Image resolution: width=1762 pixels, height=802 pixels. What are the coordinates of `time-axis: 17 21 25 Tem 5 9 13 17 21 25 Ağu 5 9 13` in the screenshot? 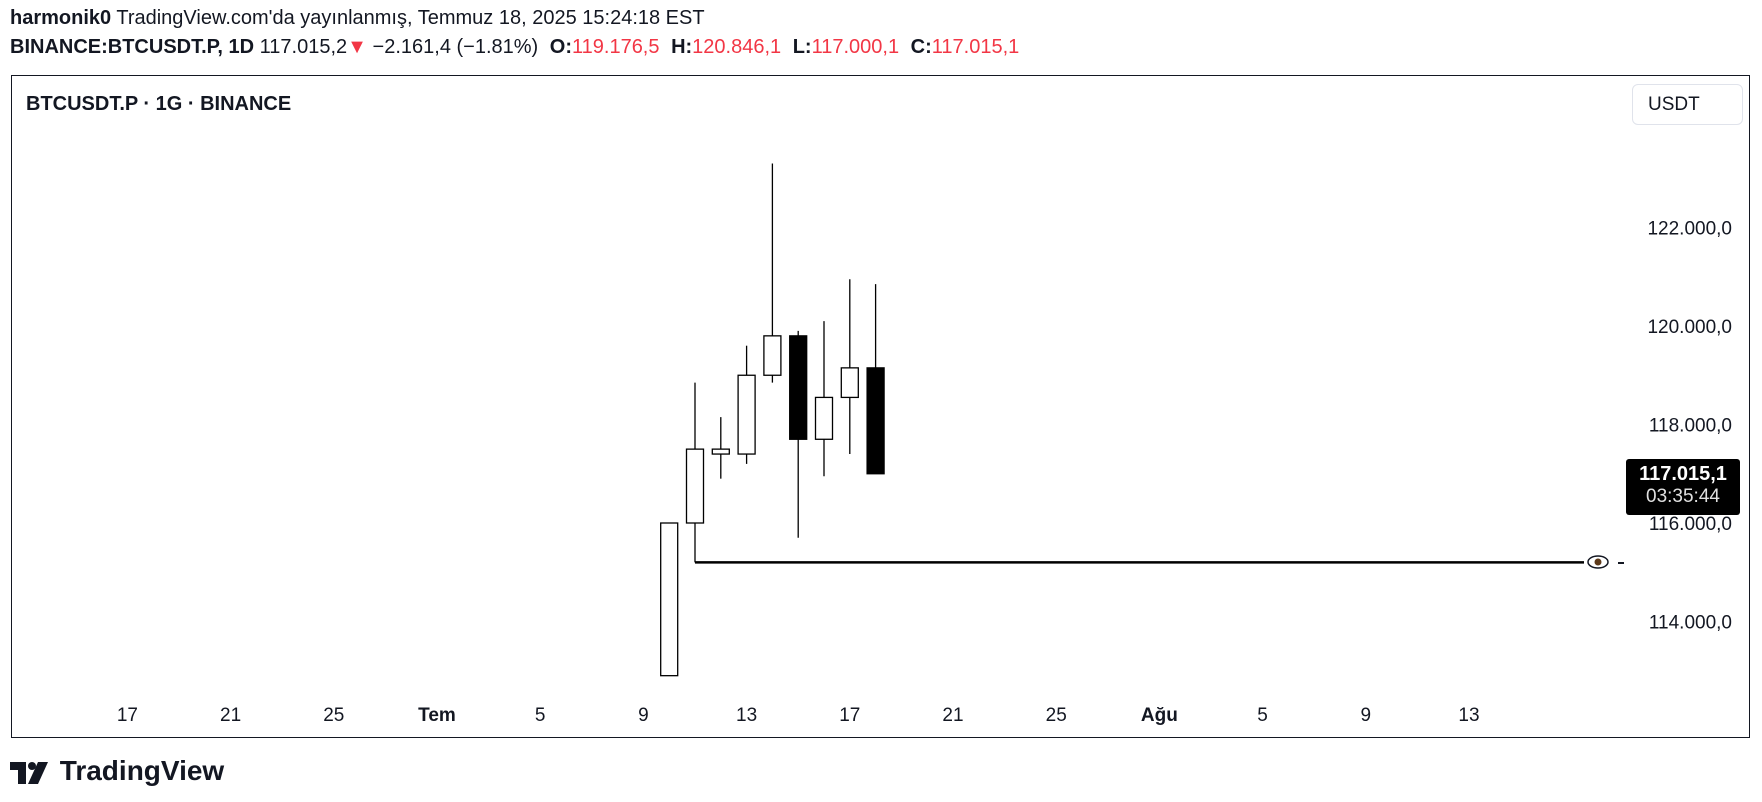 It's located at (798, 715).